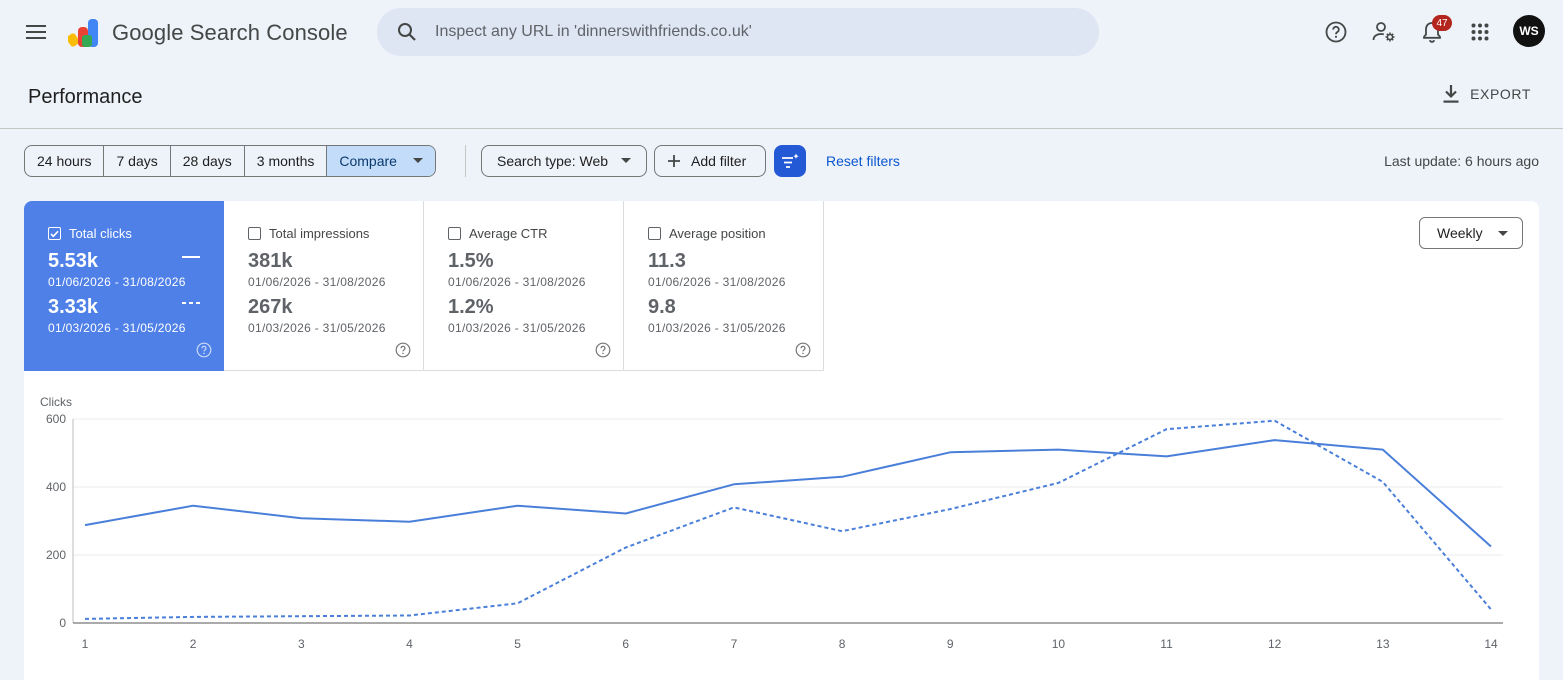  I want to click on manage-users-icon, so click(1384, 32).